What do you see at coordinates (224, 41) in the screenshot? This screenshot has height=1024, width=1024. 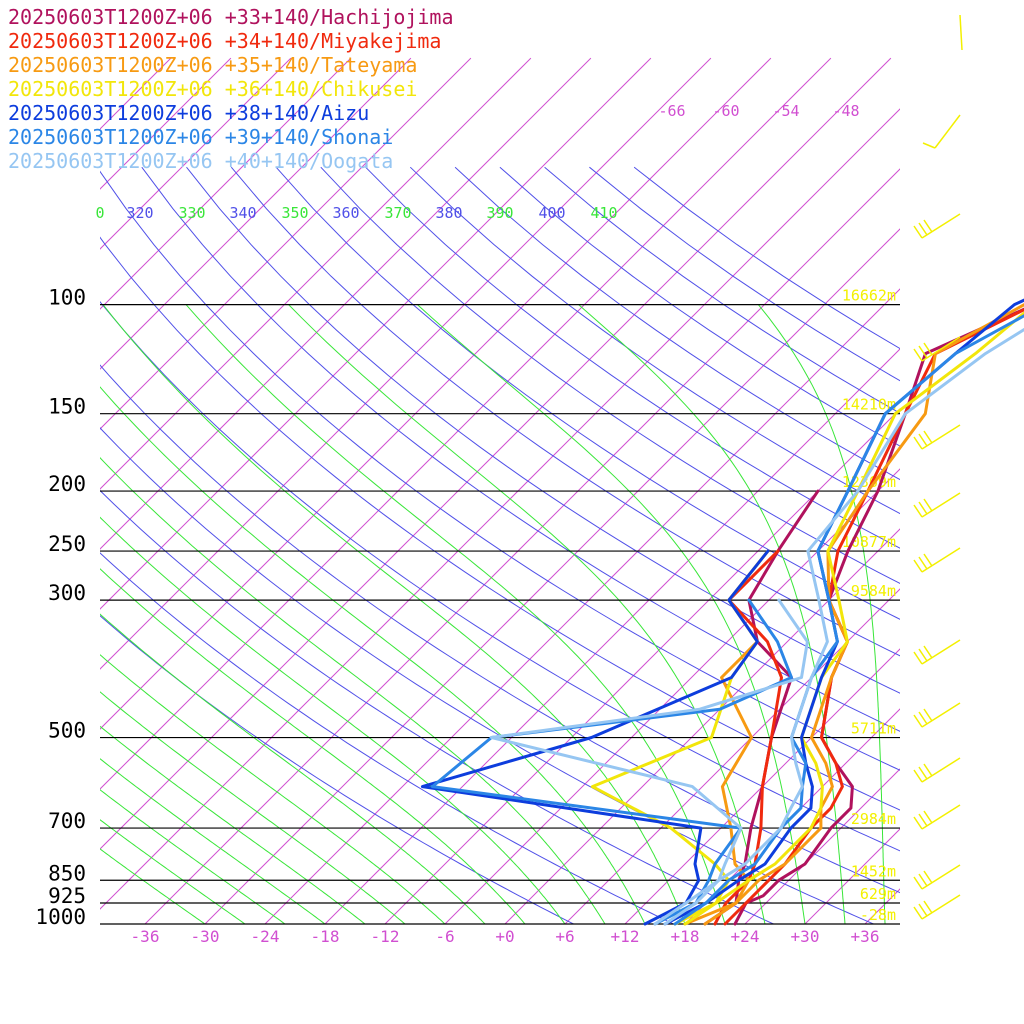 I see `legend-entry: 20250603T1200Z+06 +34+140/Miyakejima` at bounding box center [224, 41].